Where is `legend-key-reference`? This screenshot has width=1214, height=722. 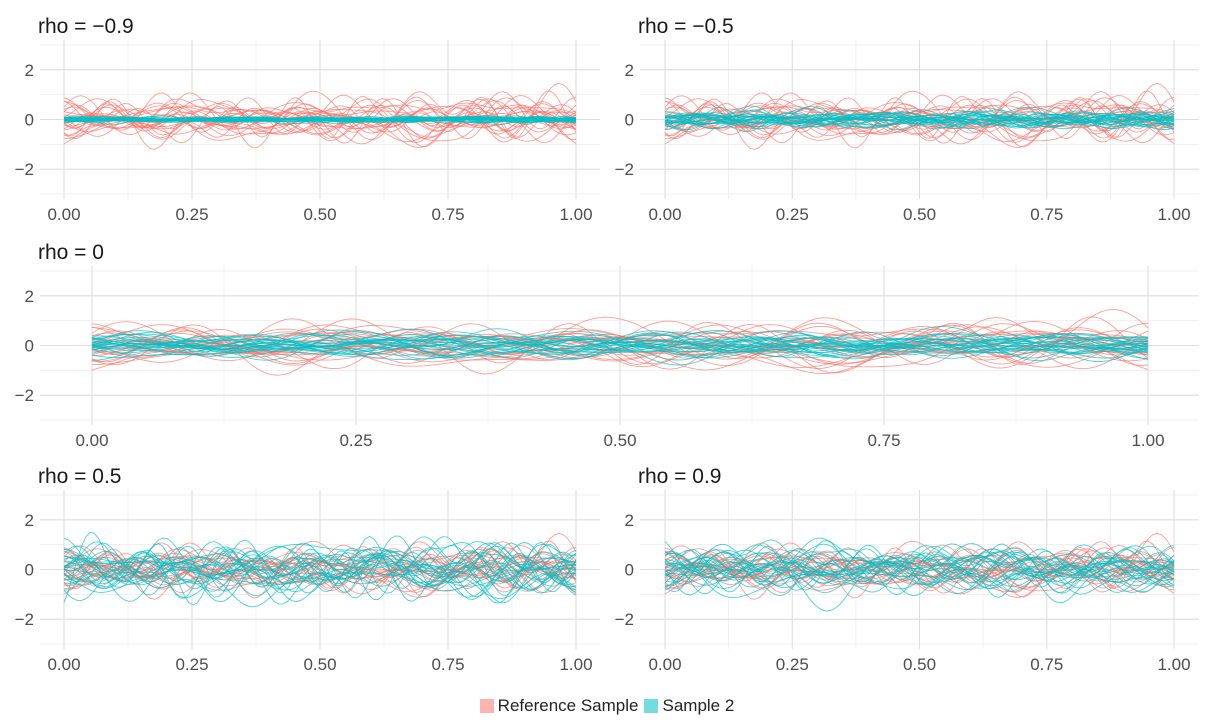 legend-key-reference is located at coordinates (486, 706).